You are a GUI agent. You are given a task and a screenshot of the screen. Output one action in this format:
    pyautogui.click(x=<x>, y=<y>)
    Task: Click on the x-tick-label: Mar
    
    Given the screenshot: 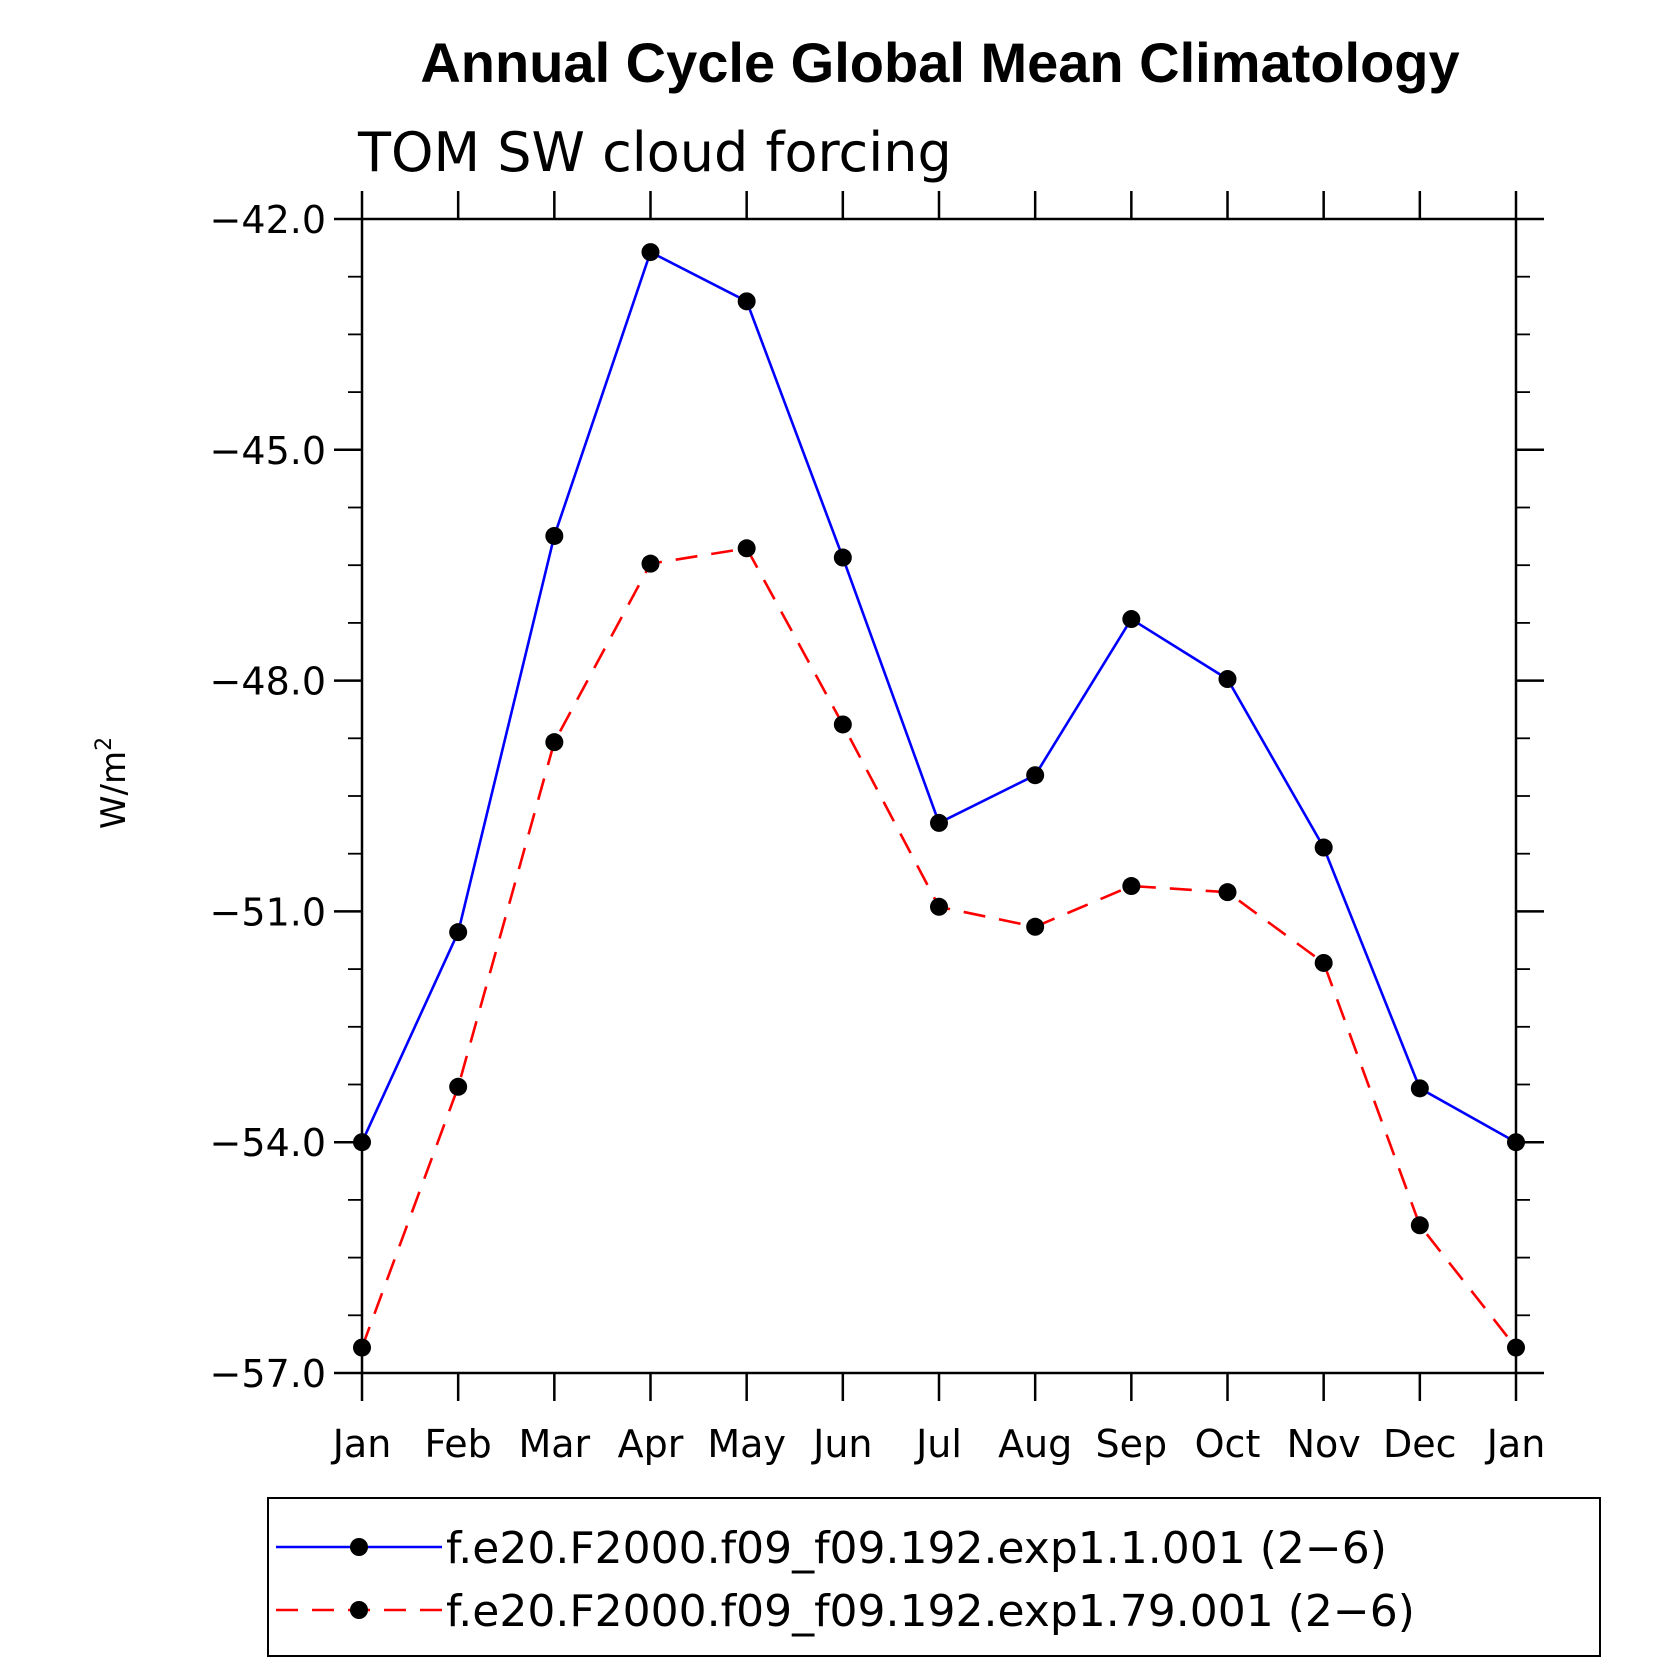 What is the action you would take?
    pyautogui.click(x=554, y=1444)
    